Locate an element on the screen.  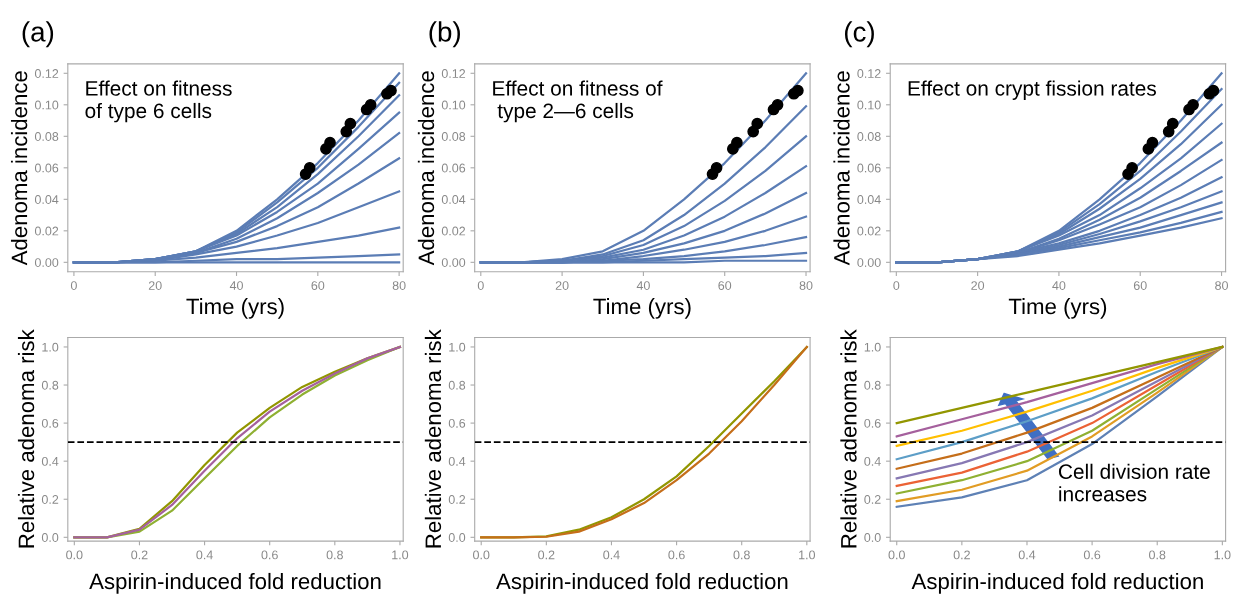
text: Effect on crypt fission rates is located at coordinates (1032, 90).